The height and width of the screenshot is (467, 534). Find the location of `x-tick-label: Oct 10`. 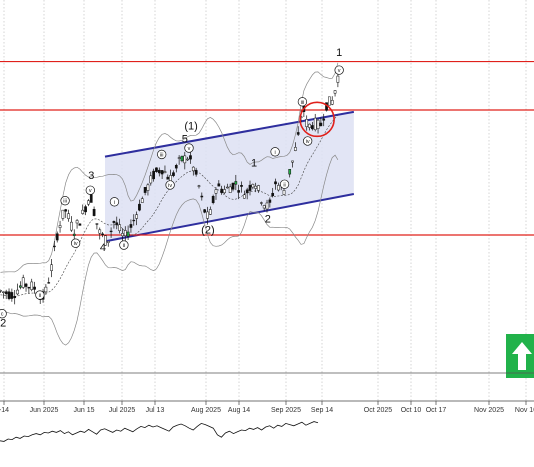

x-tick-label: Oct 10 is located at coordinates (411, 410).